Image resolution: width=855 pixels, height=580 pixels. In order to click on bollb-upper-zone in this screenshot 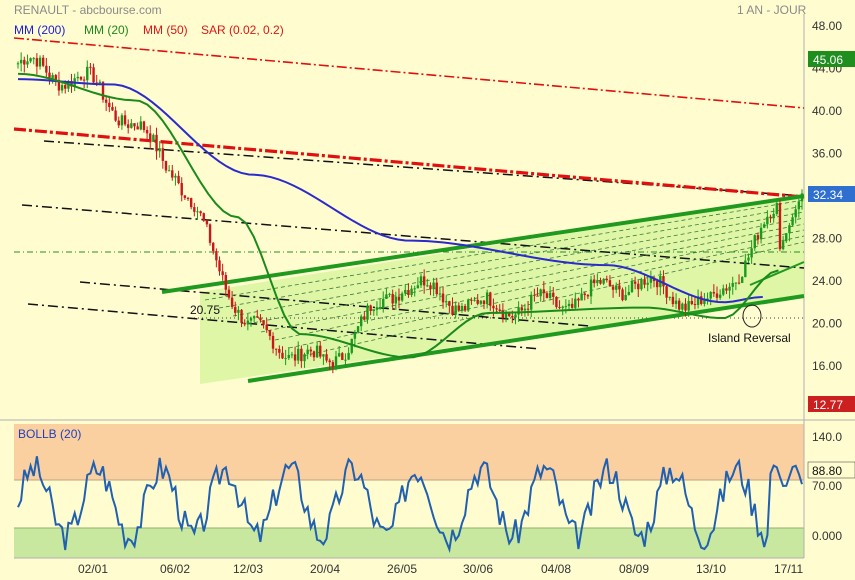, I will do `click(409, 452)`.